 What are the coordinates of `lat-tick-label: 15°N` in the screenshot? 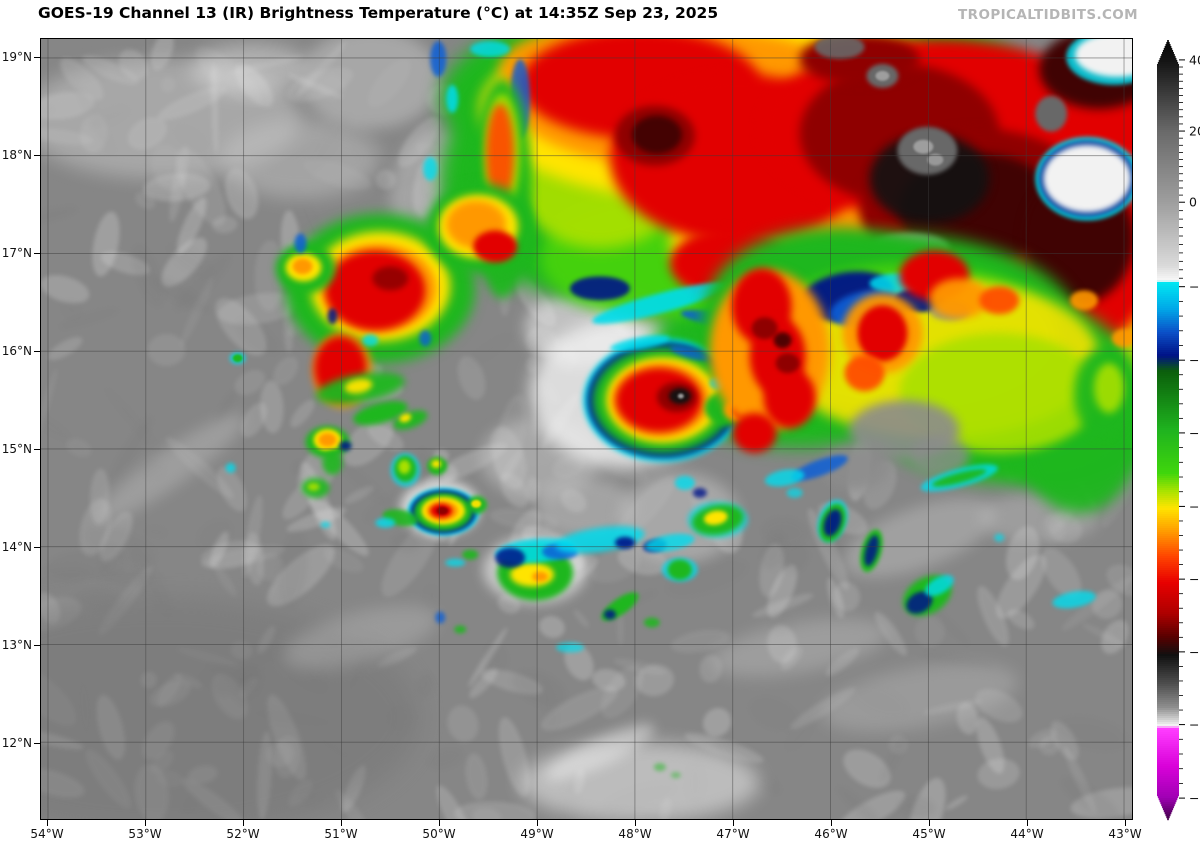 It's located at (16, 449).